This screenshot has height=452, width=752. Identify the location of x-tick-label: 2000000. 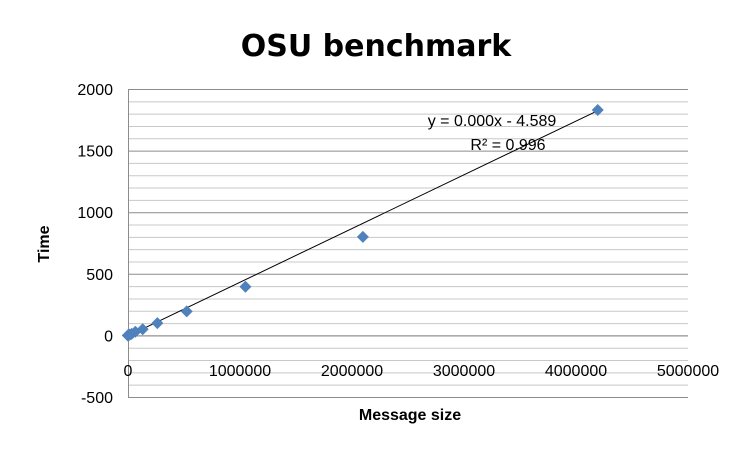
(352, 371).